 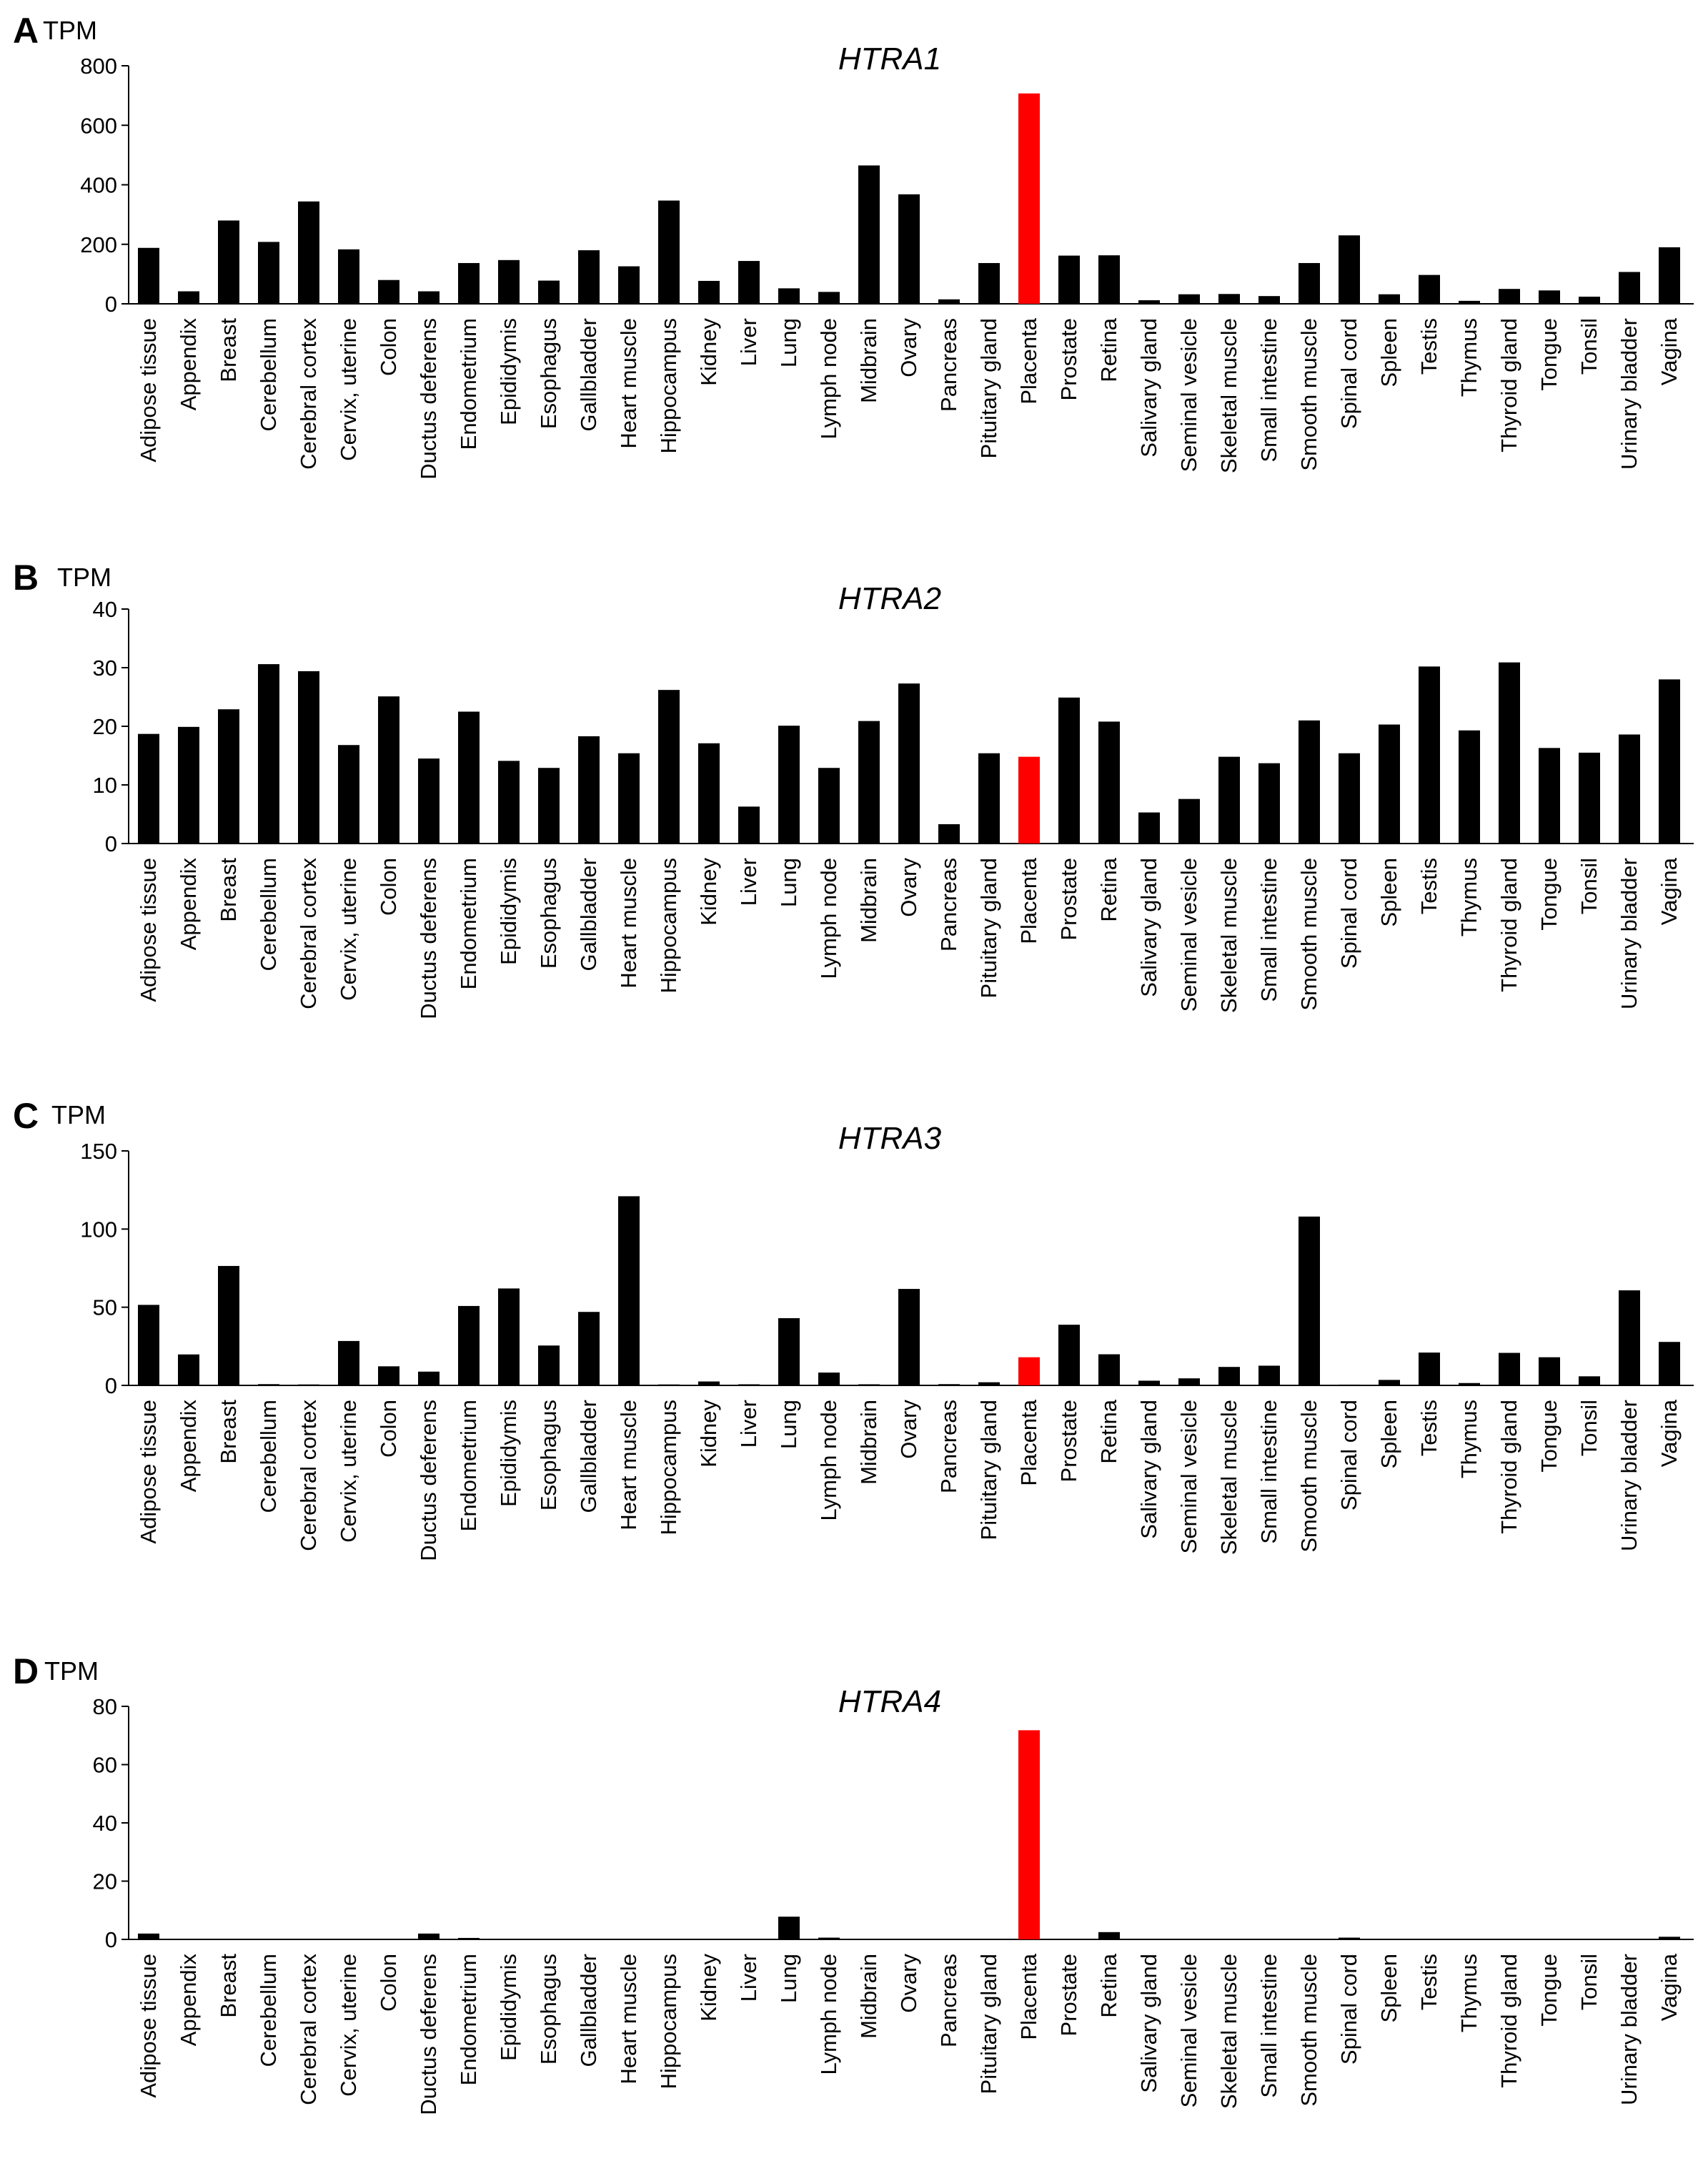 What do you see at coordinates (549, 806) in the screenshot?
I see `bar-esophagus` at bounding box center [549, 806].